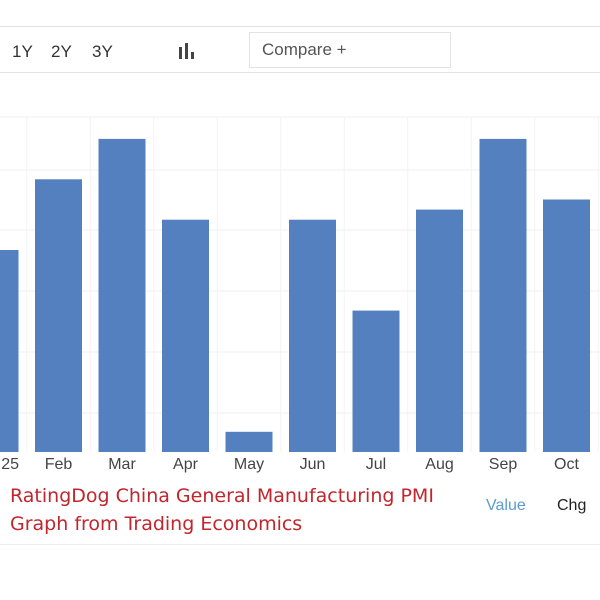  What do you see at coordinates (22, 51) in the screenshot?
I see `range-1y-button: 1Y` at bounding box center [22, 51].